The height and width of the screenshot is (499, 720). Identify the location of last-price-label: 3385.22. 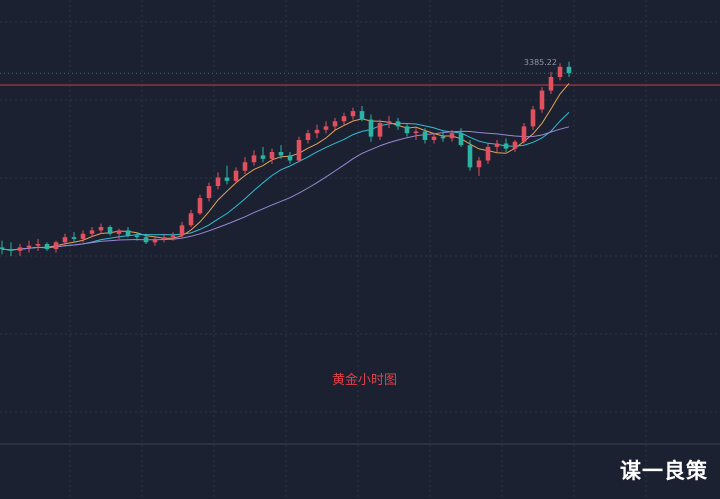
(540, 62).